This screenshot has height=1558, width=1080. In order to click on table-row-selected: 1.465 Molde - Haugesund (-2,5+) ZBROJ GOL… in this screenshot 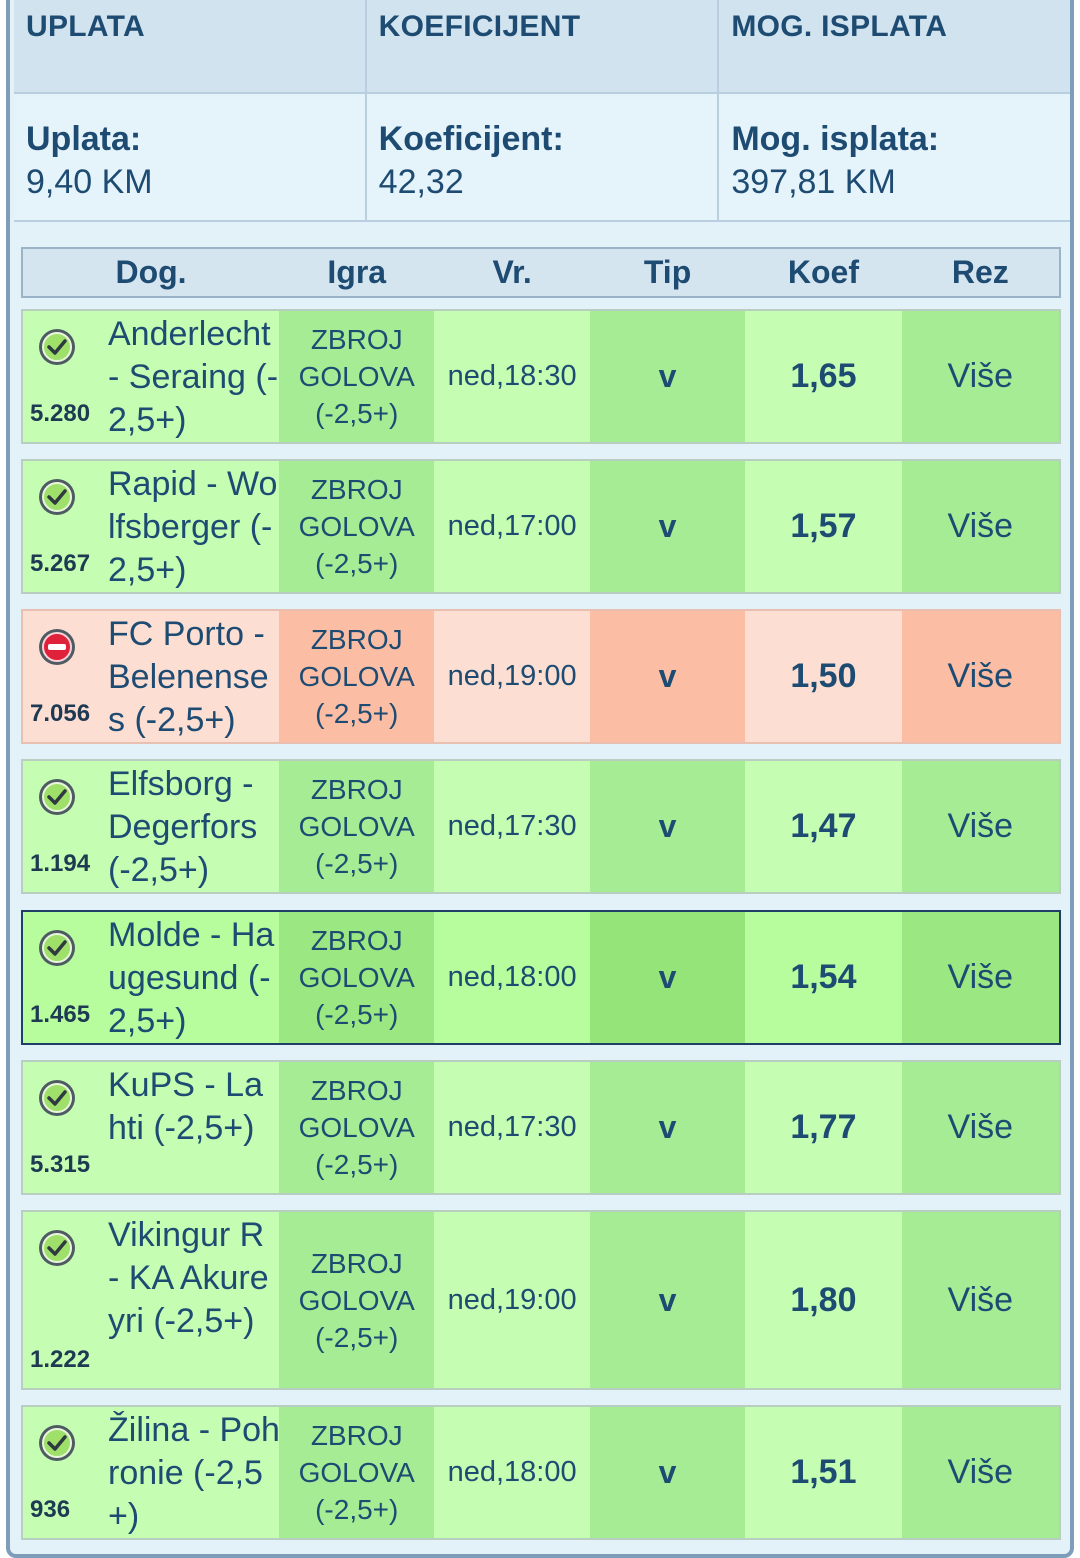, I will do `click(541, 977)`.